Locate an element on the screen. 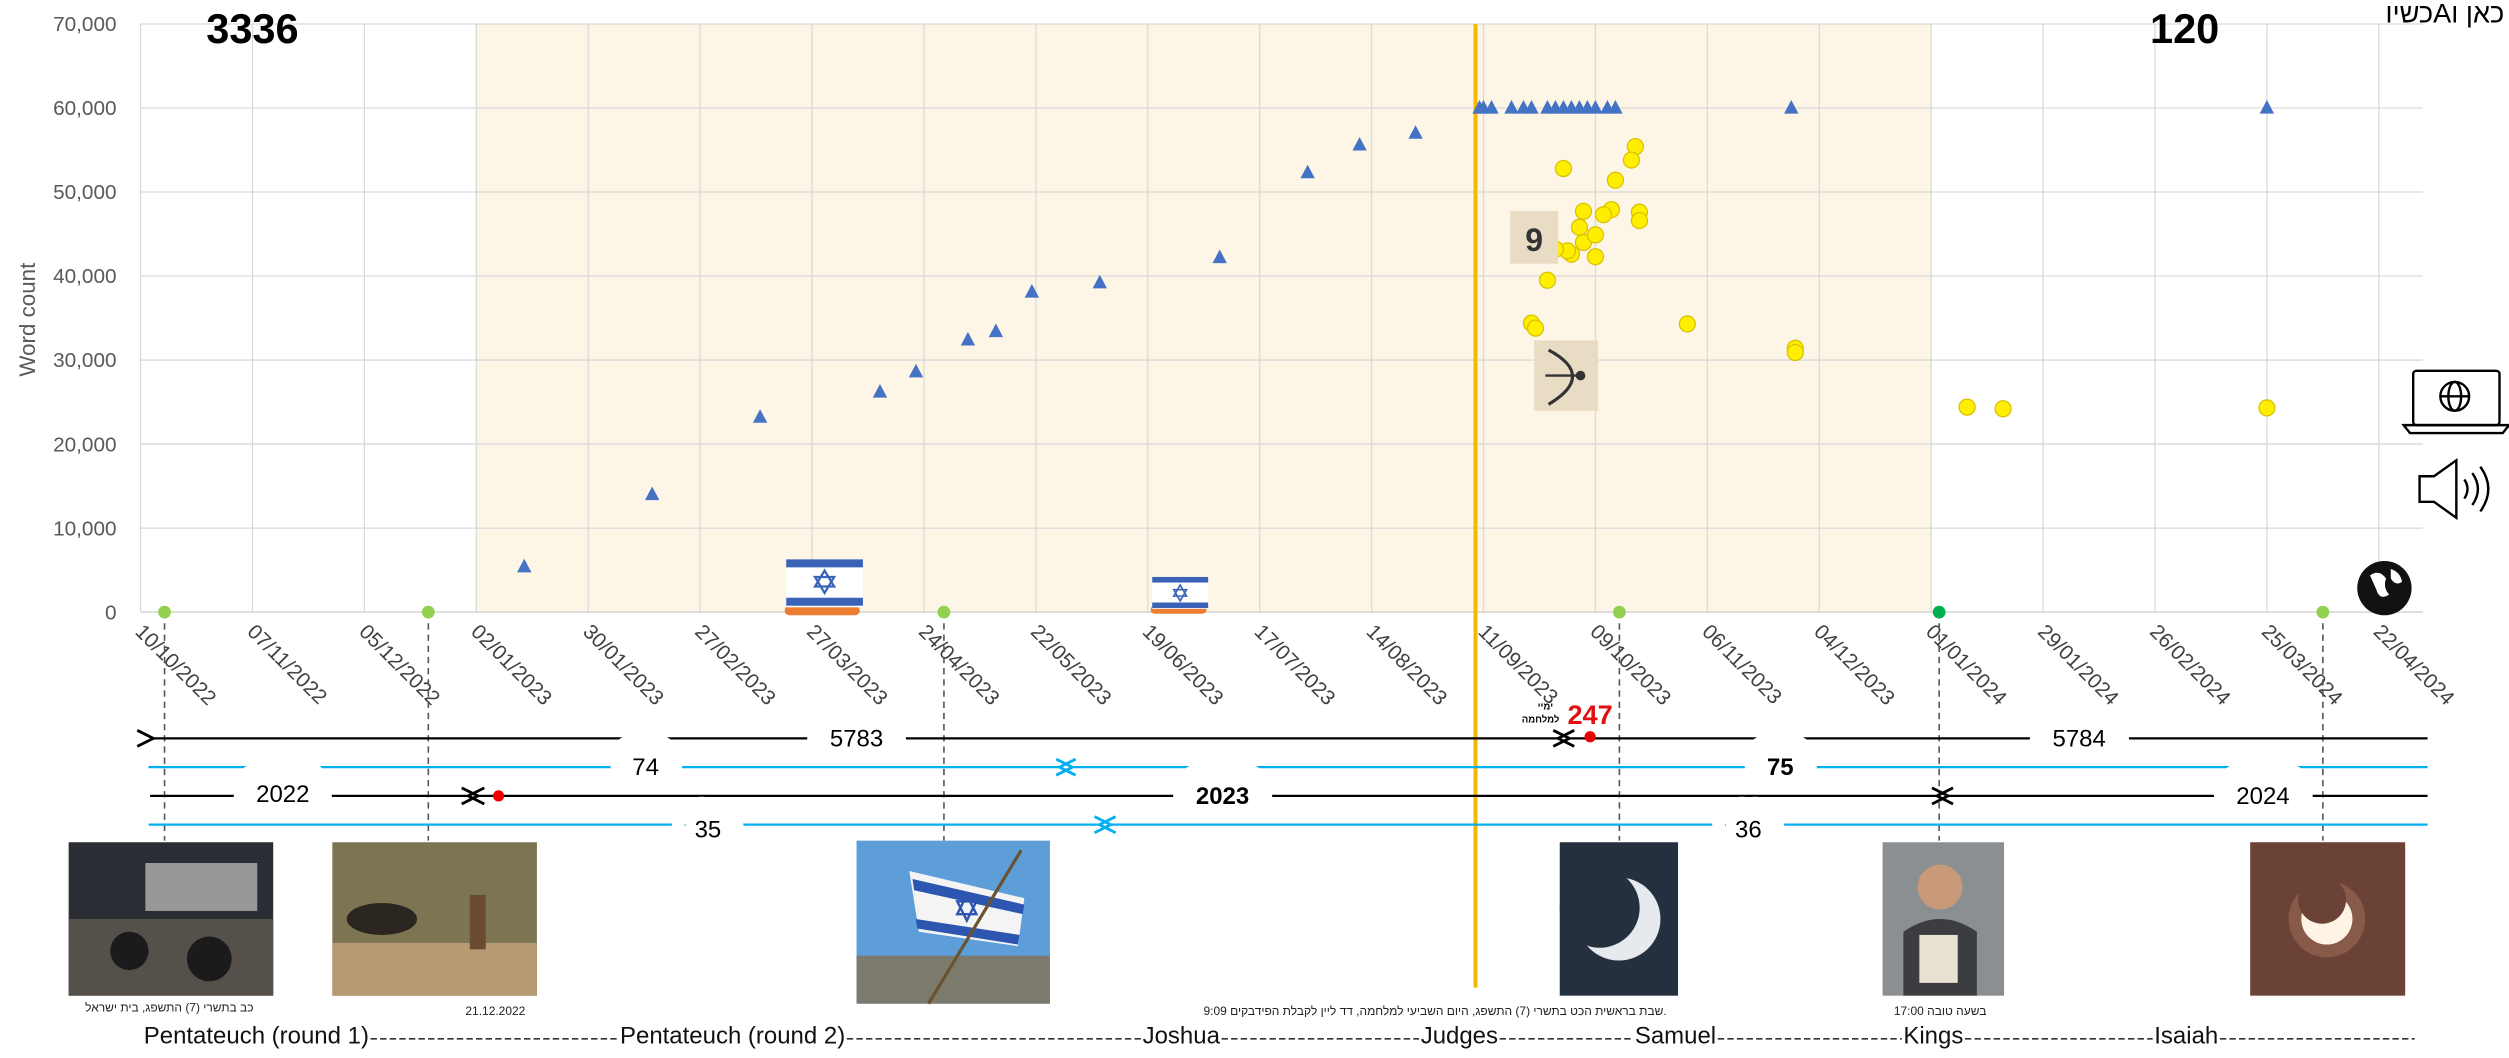 This screenshot has width=2509, height=1058. x-tick-label: 29/01/2024 is located at coordinates (2078, 665).